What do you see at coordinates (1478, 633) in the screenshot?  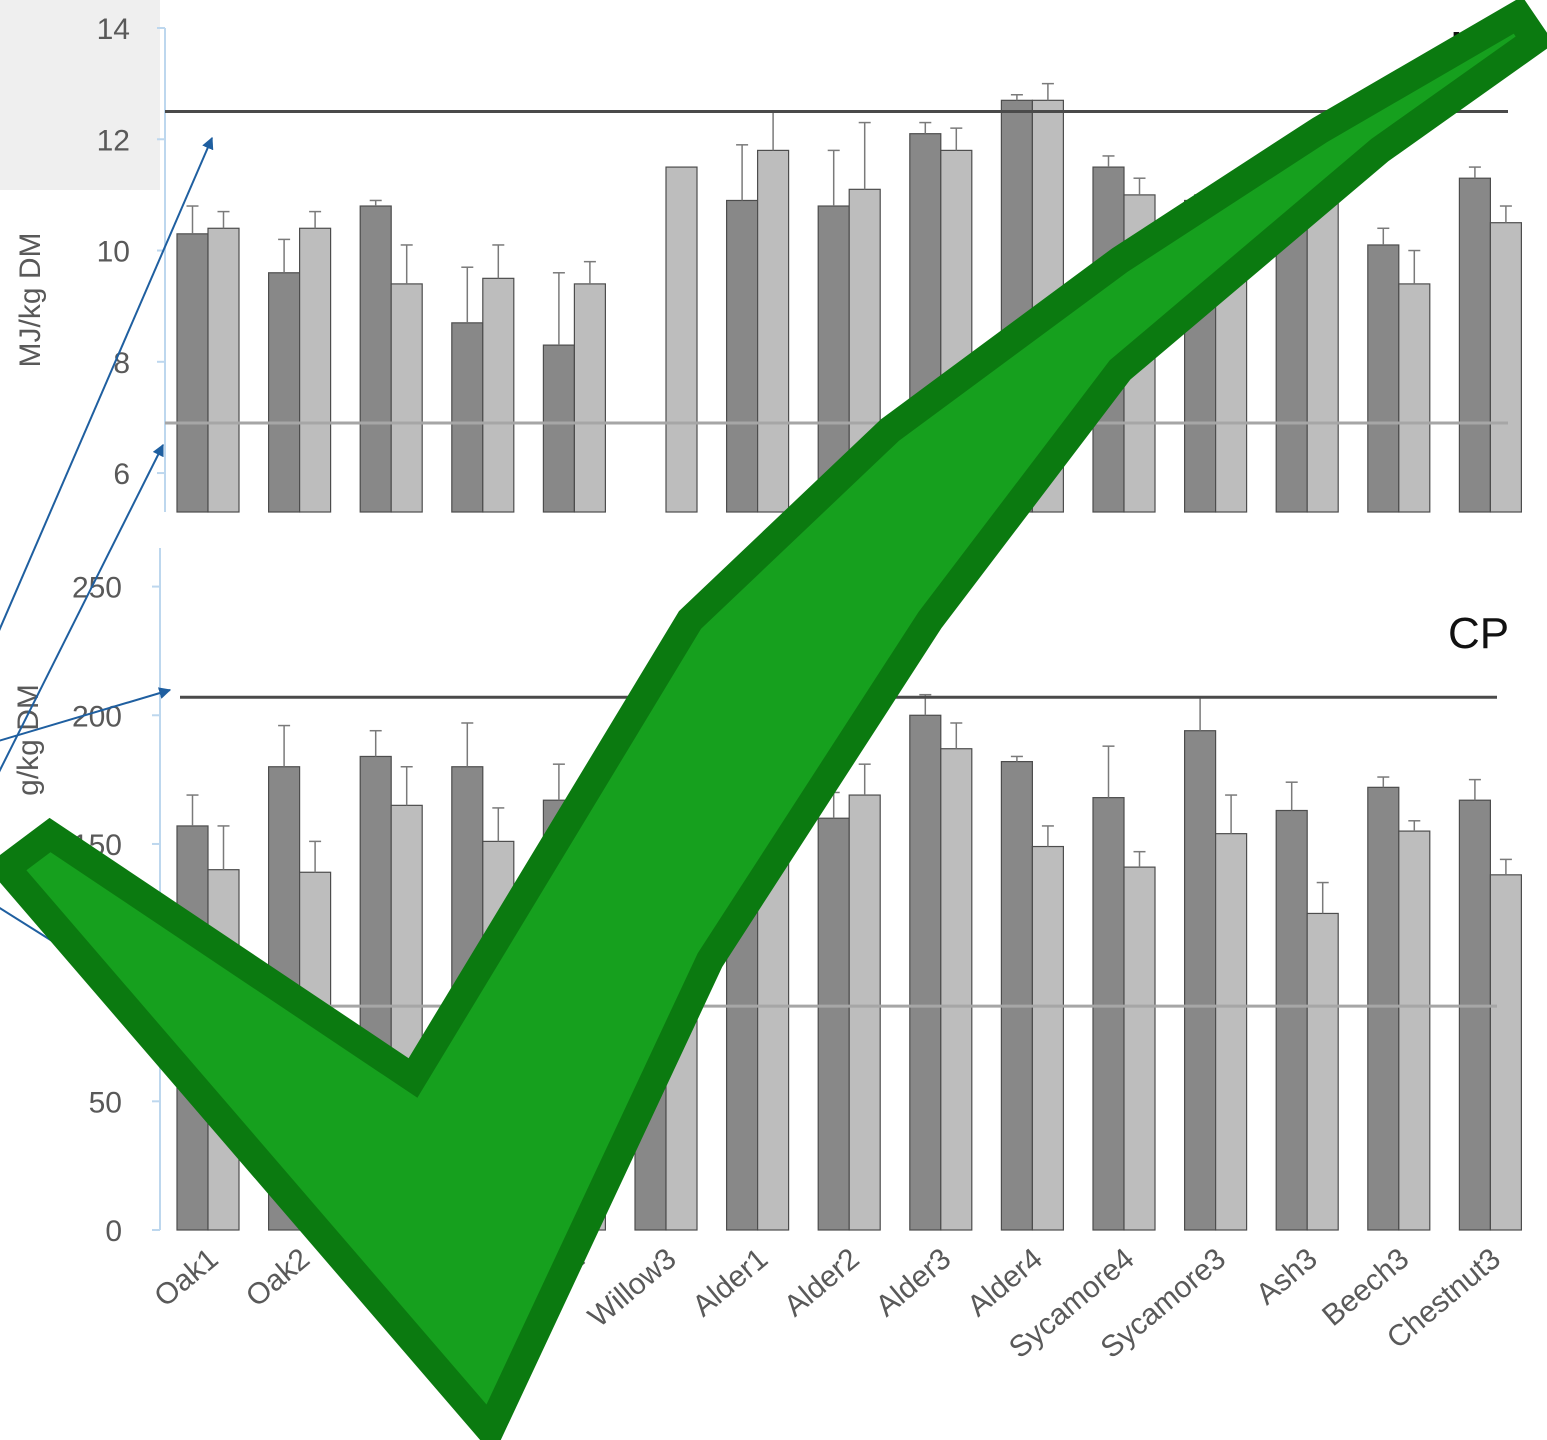 I see `panel-label: CP` at bounding box center [1478, 633].